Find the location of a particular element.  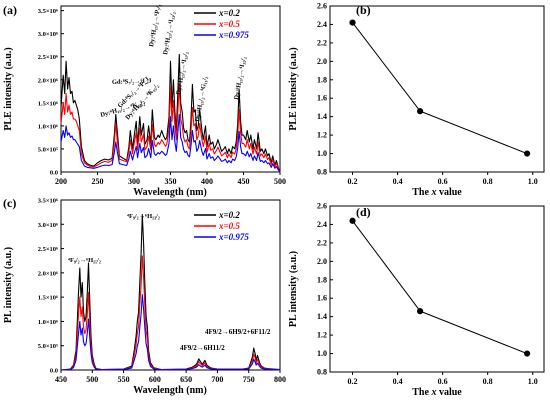

legend-c-label-x0975: x=0.975 is located at coordinates (233, 237).